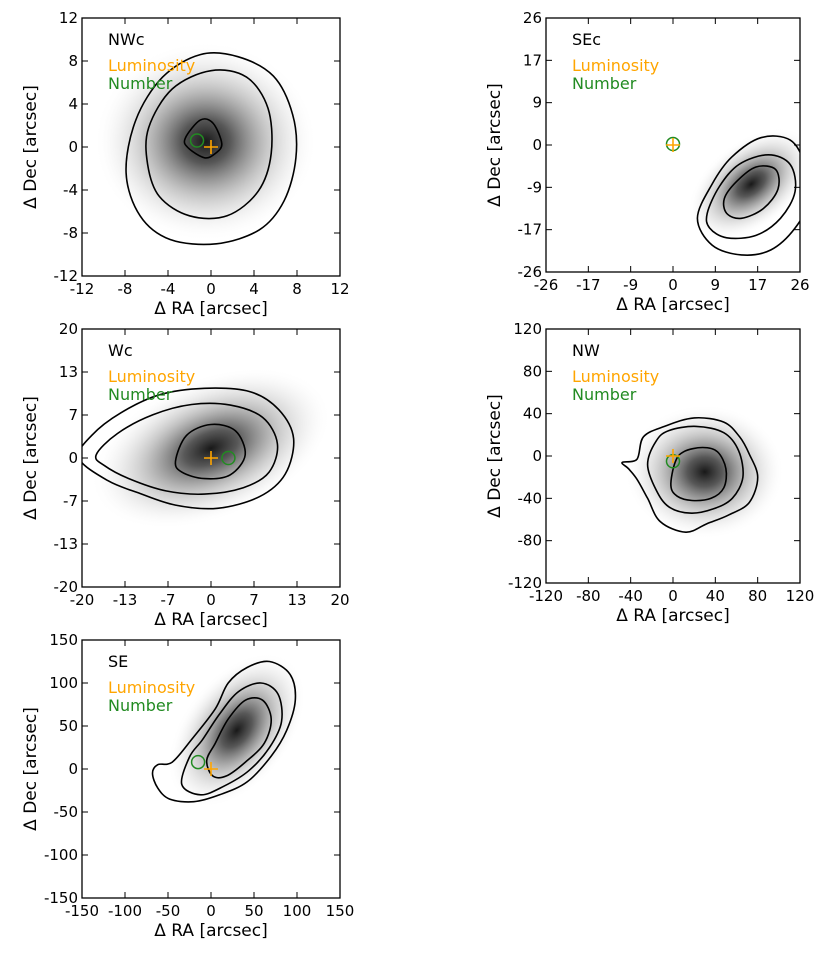  I want to click on x-tick-label: -17, so click(588, 285).